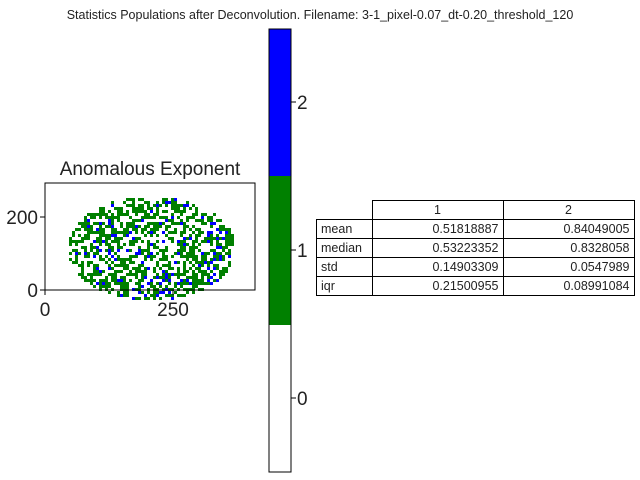  What do you see at coordinates (475, 248) in the screenshot?
I see `table-row: median 0.53223352 0.8328058` at bounding box center [475, 248].